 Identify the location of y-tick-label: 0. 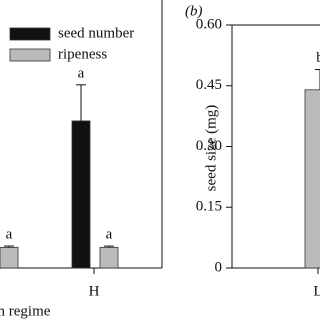
(219, 267).